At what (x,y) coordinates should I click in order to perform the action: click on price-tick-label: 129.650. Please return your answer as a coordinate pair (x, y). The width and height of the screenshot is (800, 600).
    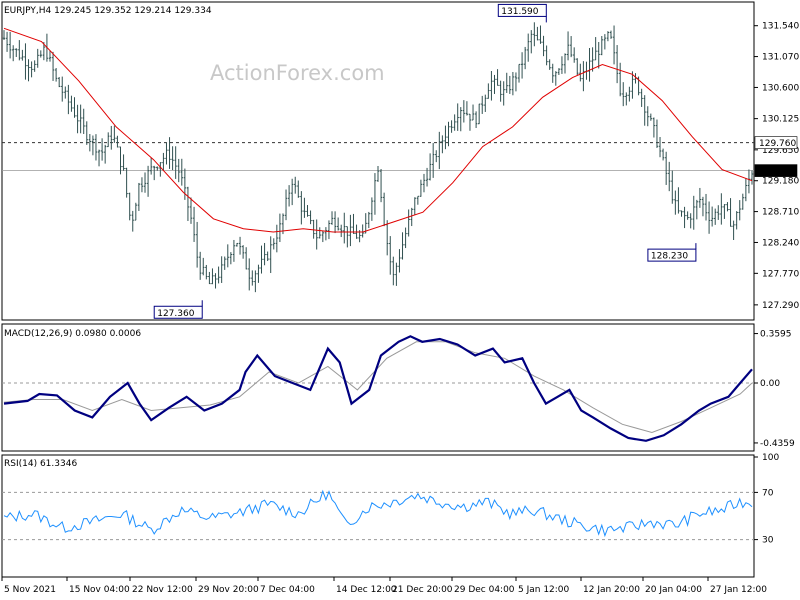
    Looking at the image, I should click on (780, 151).